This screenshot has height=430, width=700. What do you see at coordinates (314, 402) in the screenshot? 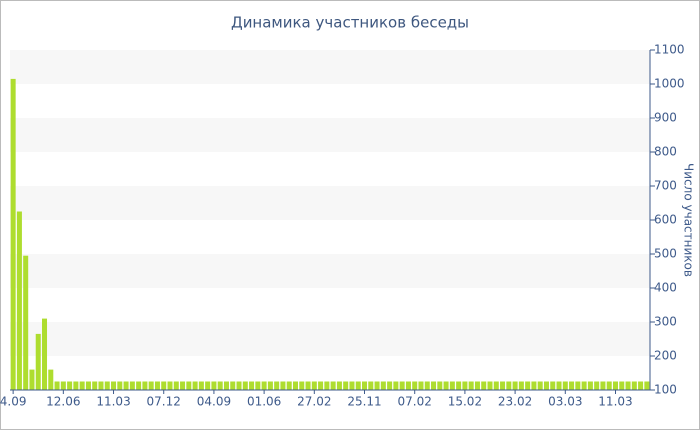
I see `x-tick-label: 27.02` at bounding box center [314, 402].